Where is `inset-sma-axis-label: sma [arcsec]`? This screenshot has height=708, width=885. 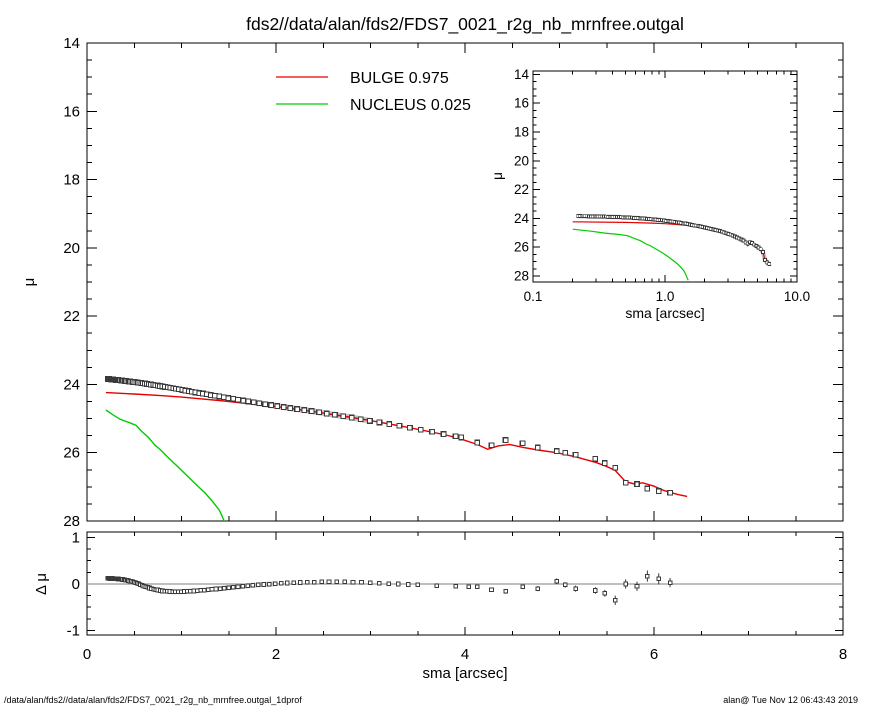 inset-sma-axis-label: sma [arcsec] is located at coordinates (664, 313).